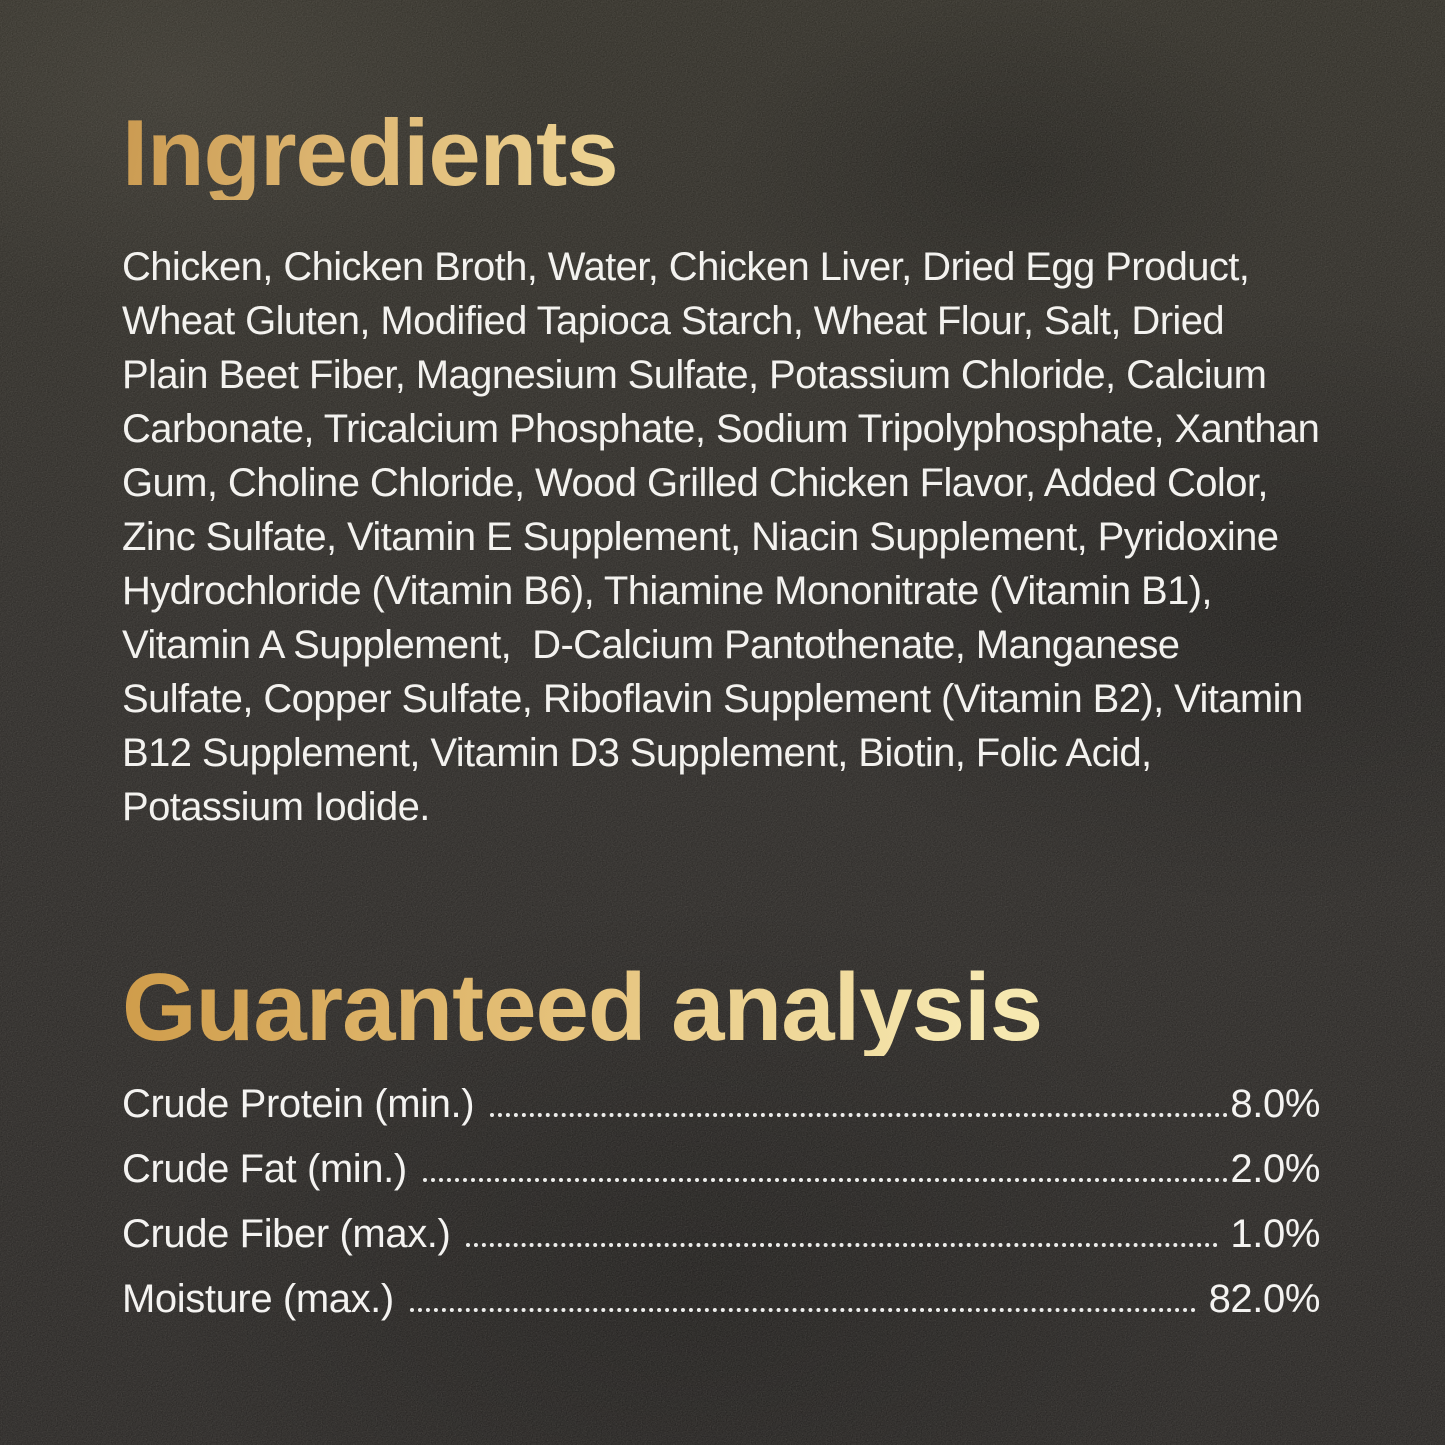 The image size is (1445, 1445). What do you see at coordinates (258, 1299) in the screenshot?
I see `analysis-label: Moisture (max.)` at bounding box center [258, 1299].